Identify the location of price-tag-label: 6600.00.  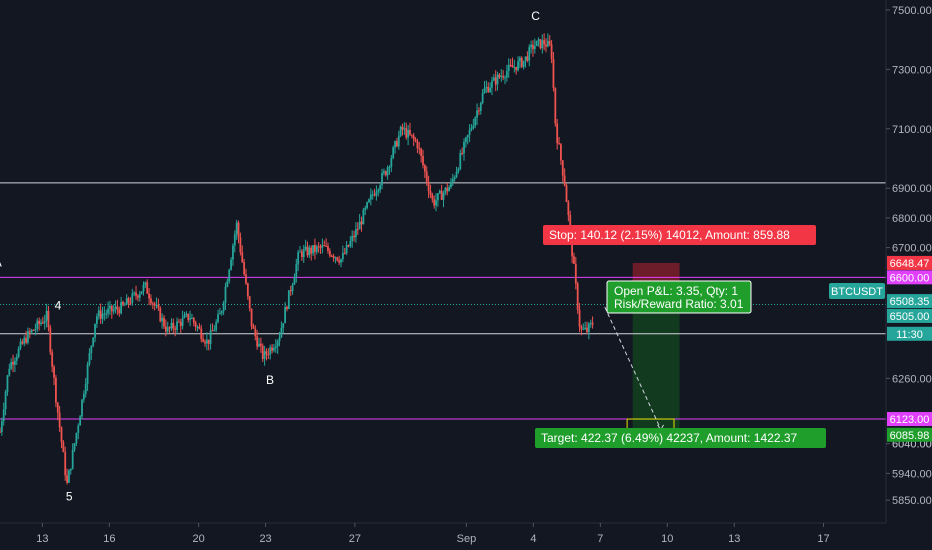
(910, 278).